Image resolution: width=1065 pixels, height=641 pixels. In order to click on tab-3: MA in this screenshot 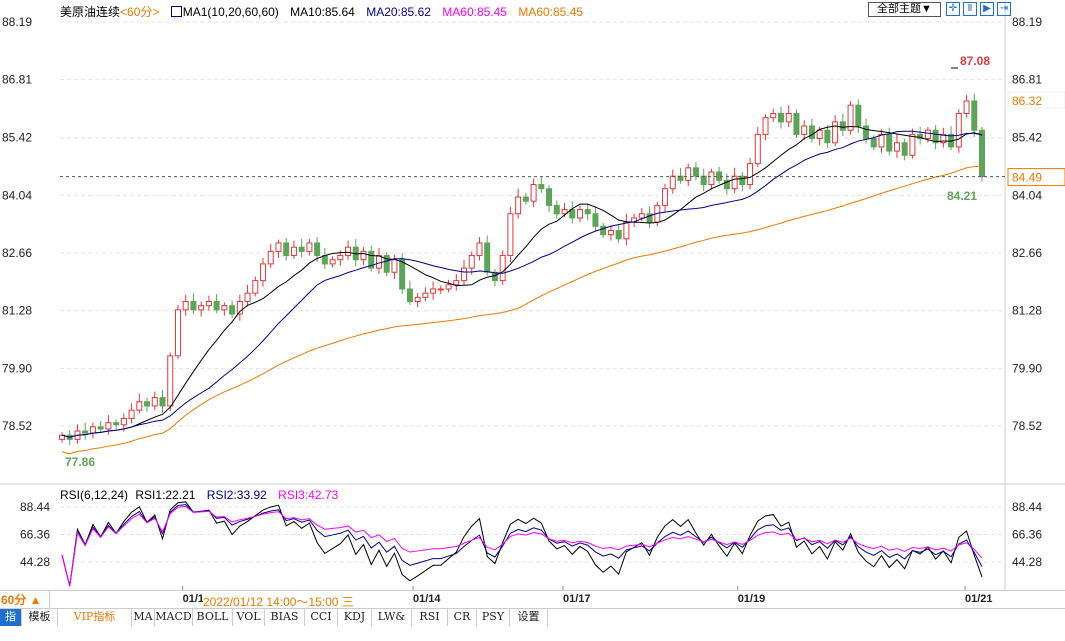, I will do `click(143, 617)`.